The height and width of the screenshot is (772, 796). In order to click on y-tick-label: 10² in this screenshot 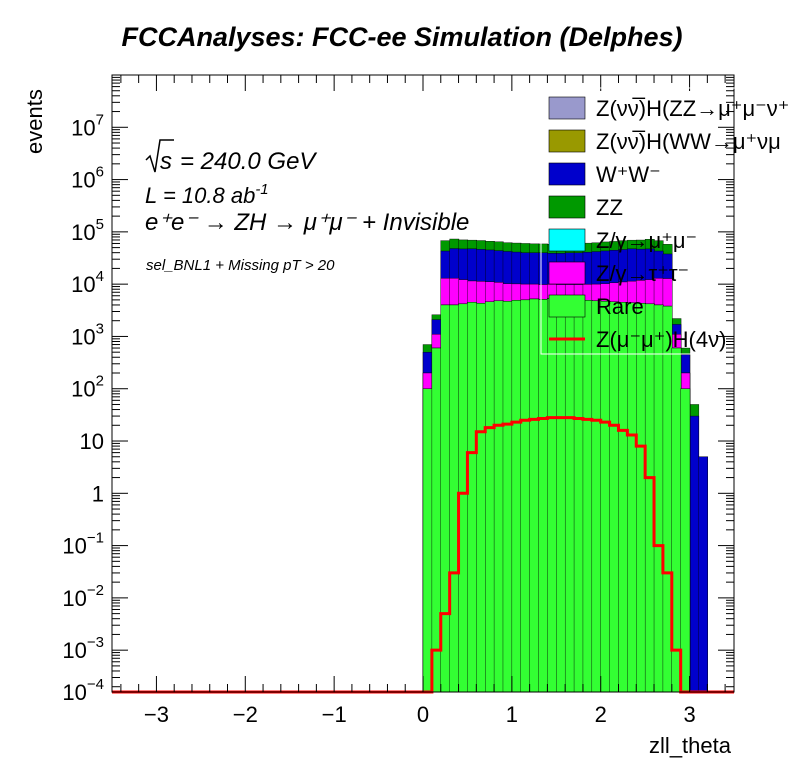, I will do `click(87, 387)`.